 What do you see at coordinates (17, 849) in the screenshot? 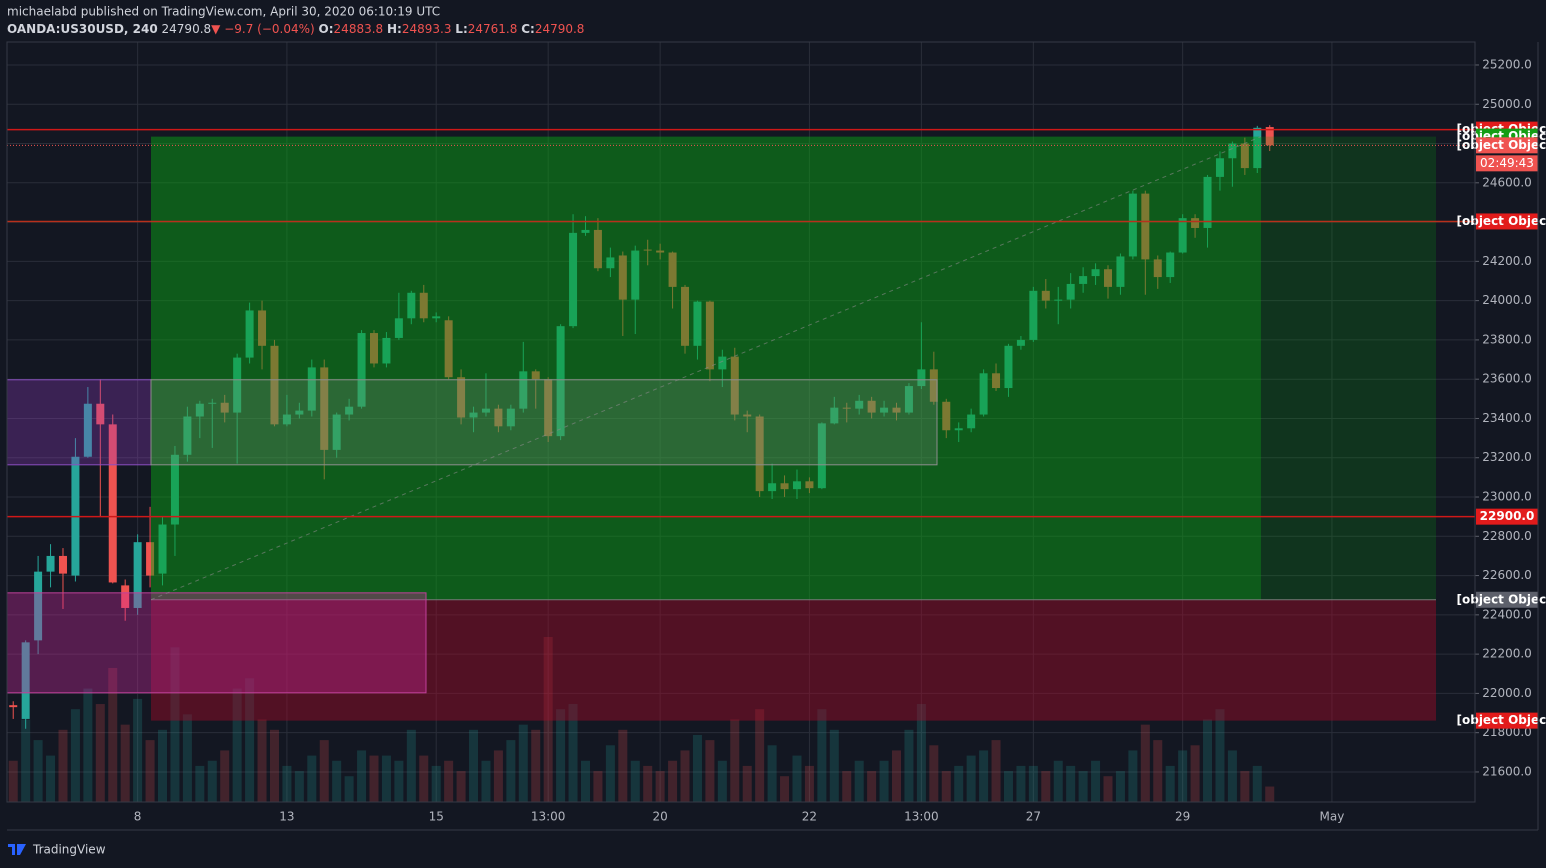
I see `logo-icon` at bounding box center [17, 849].